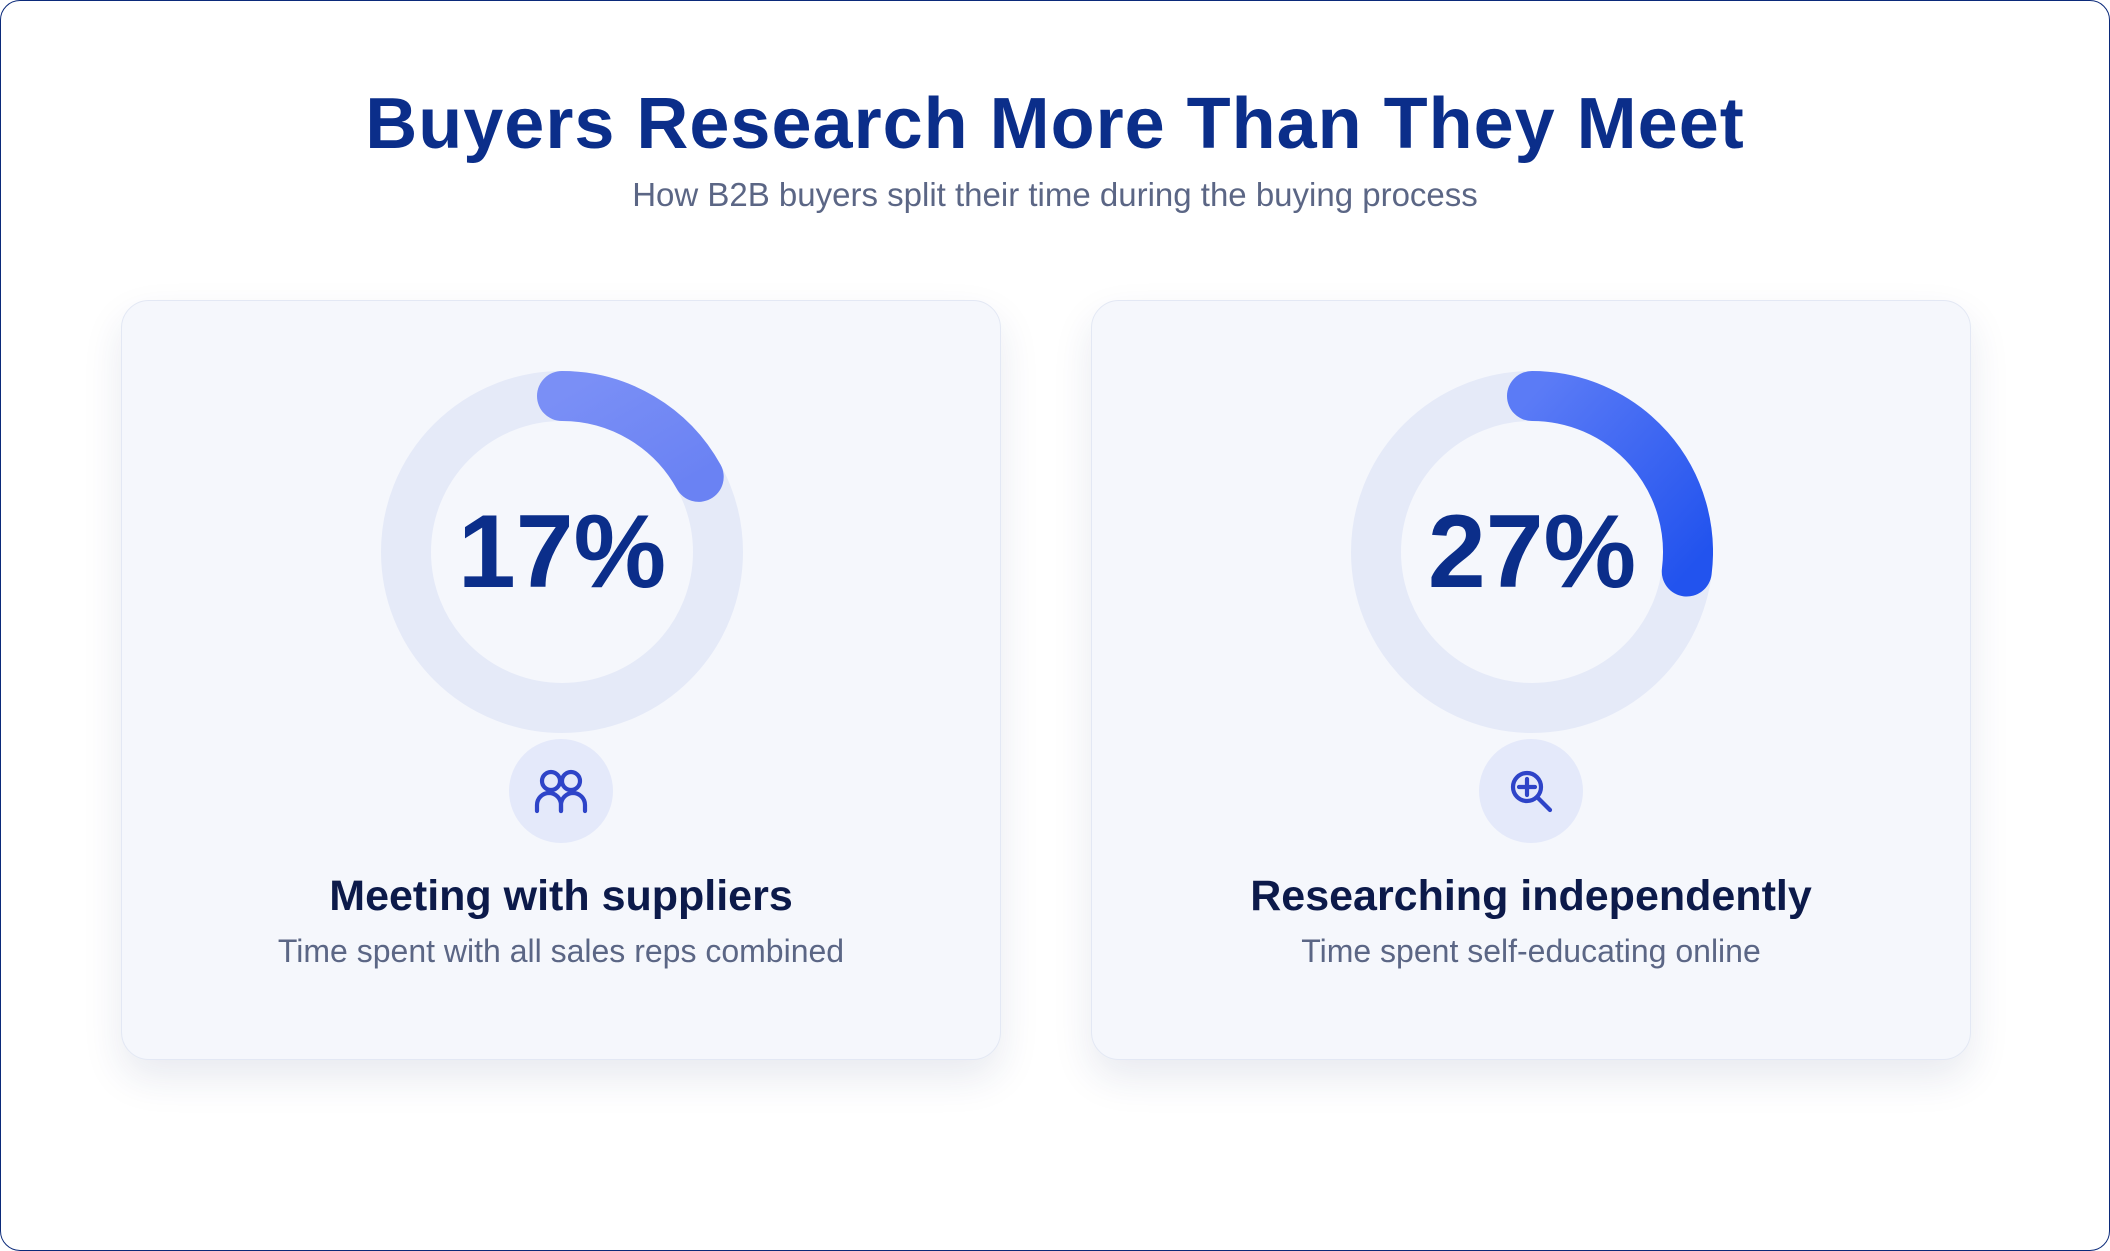  What do you see at coordinates (1531, 896) in the screenshot?
I see `card-label-researching: Researching independently` at bounding box center [1531, 896].